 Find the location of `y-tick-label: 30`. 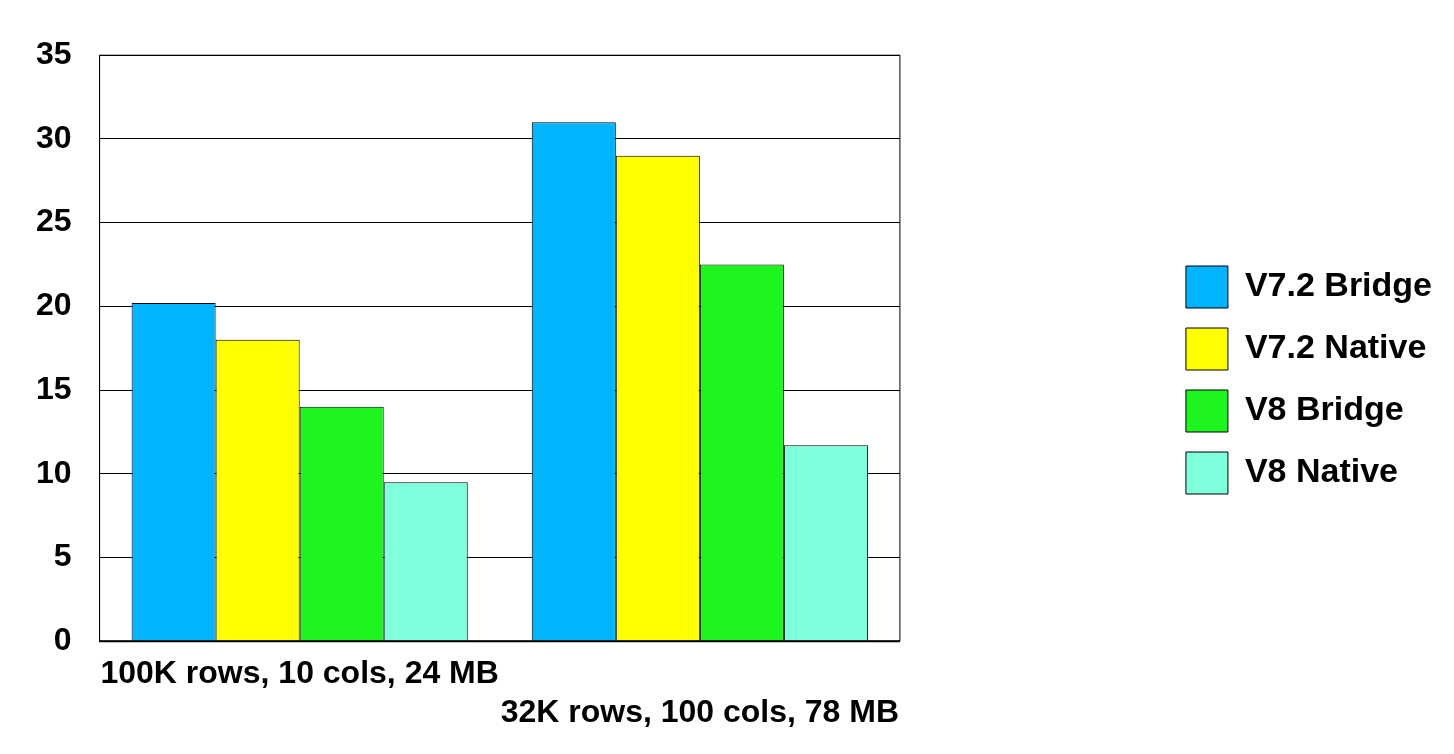

y-tick-label: 30 is located at coordinates (54, 136).